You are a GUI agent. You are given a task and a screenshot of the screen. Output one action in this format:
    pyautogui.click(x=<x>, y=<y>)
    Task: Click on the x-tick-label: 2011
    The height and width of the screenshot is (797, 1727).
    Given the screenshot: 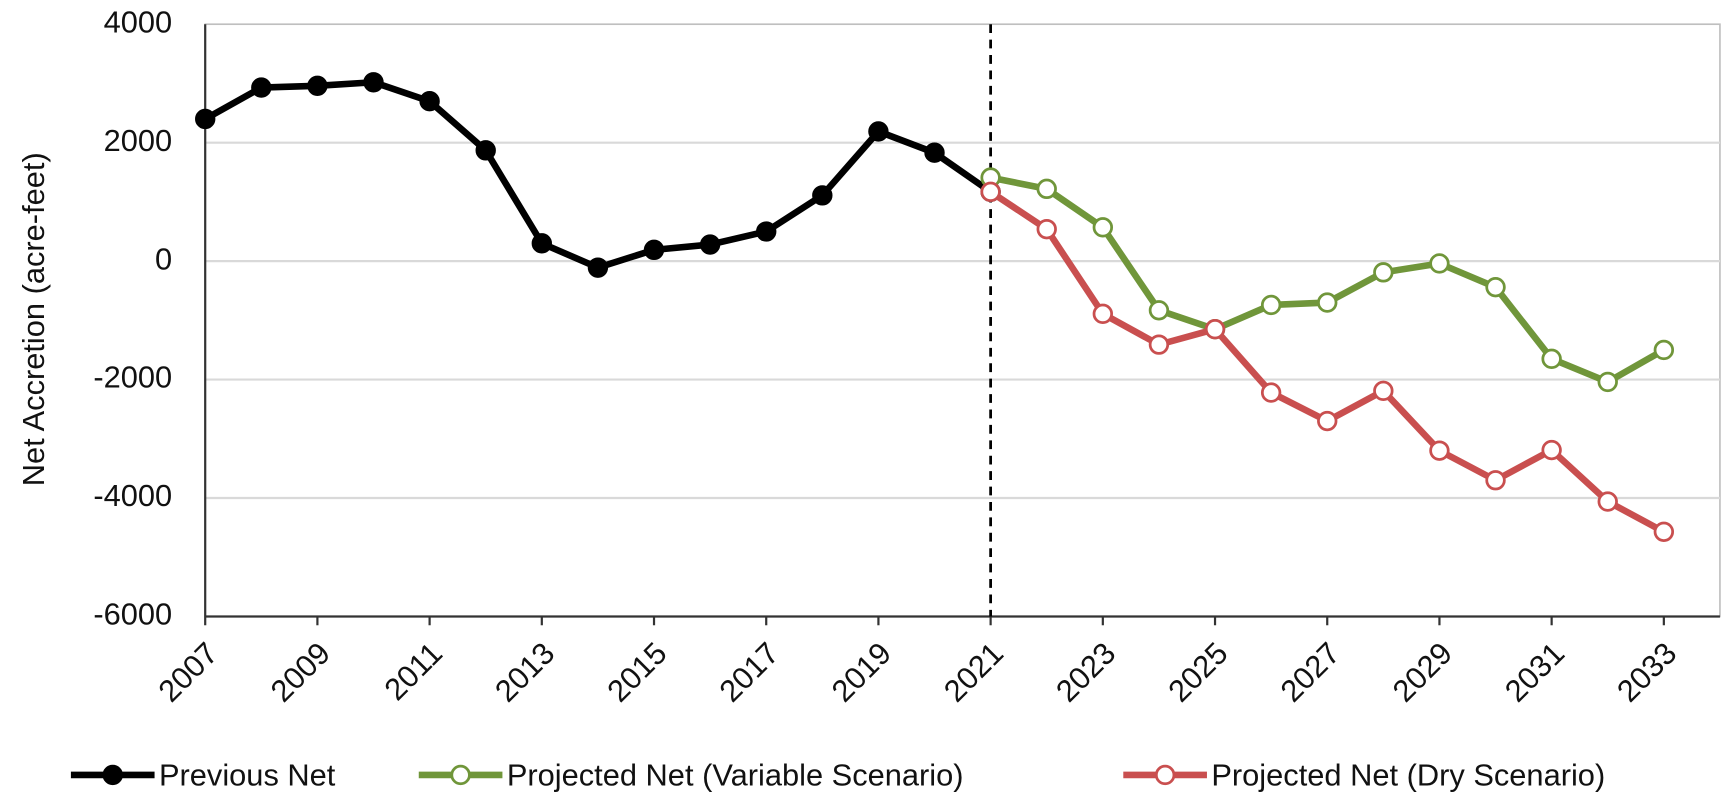 What is the action you would take?
    pyautogui.click(x=414, y=671)
    